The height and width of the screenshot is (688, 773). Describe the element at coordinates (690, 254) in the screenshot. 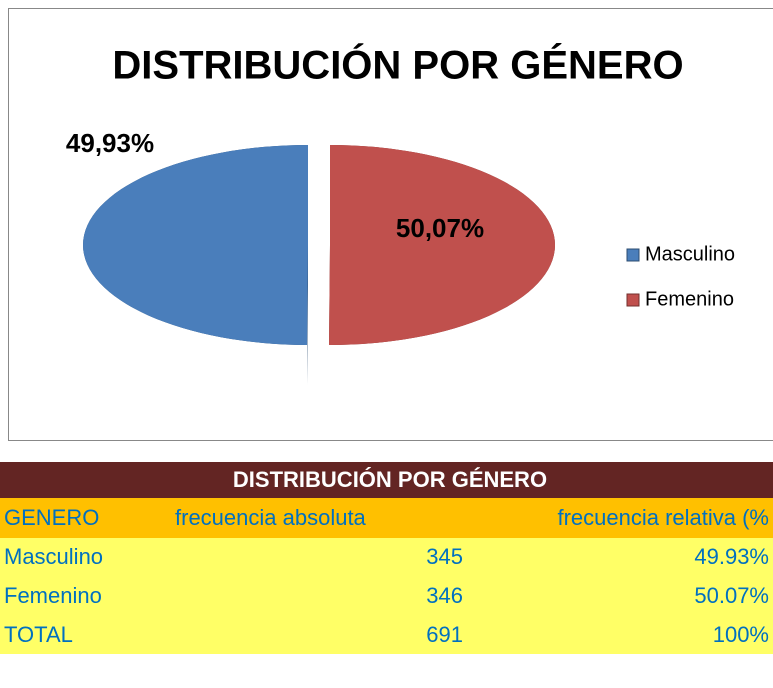

I see `legend-label: Masculino` at that location.